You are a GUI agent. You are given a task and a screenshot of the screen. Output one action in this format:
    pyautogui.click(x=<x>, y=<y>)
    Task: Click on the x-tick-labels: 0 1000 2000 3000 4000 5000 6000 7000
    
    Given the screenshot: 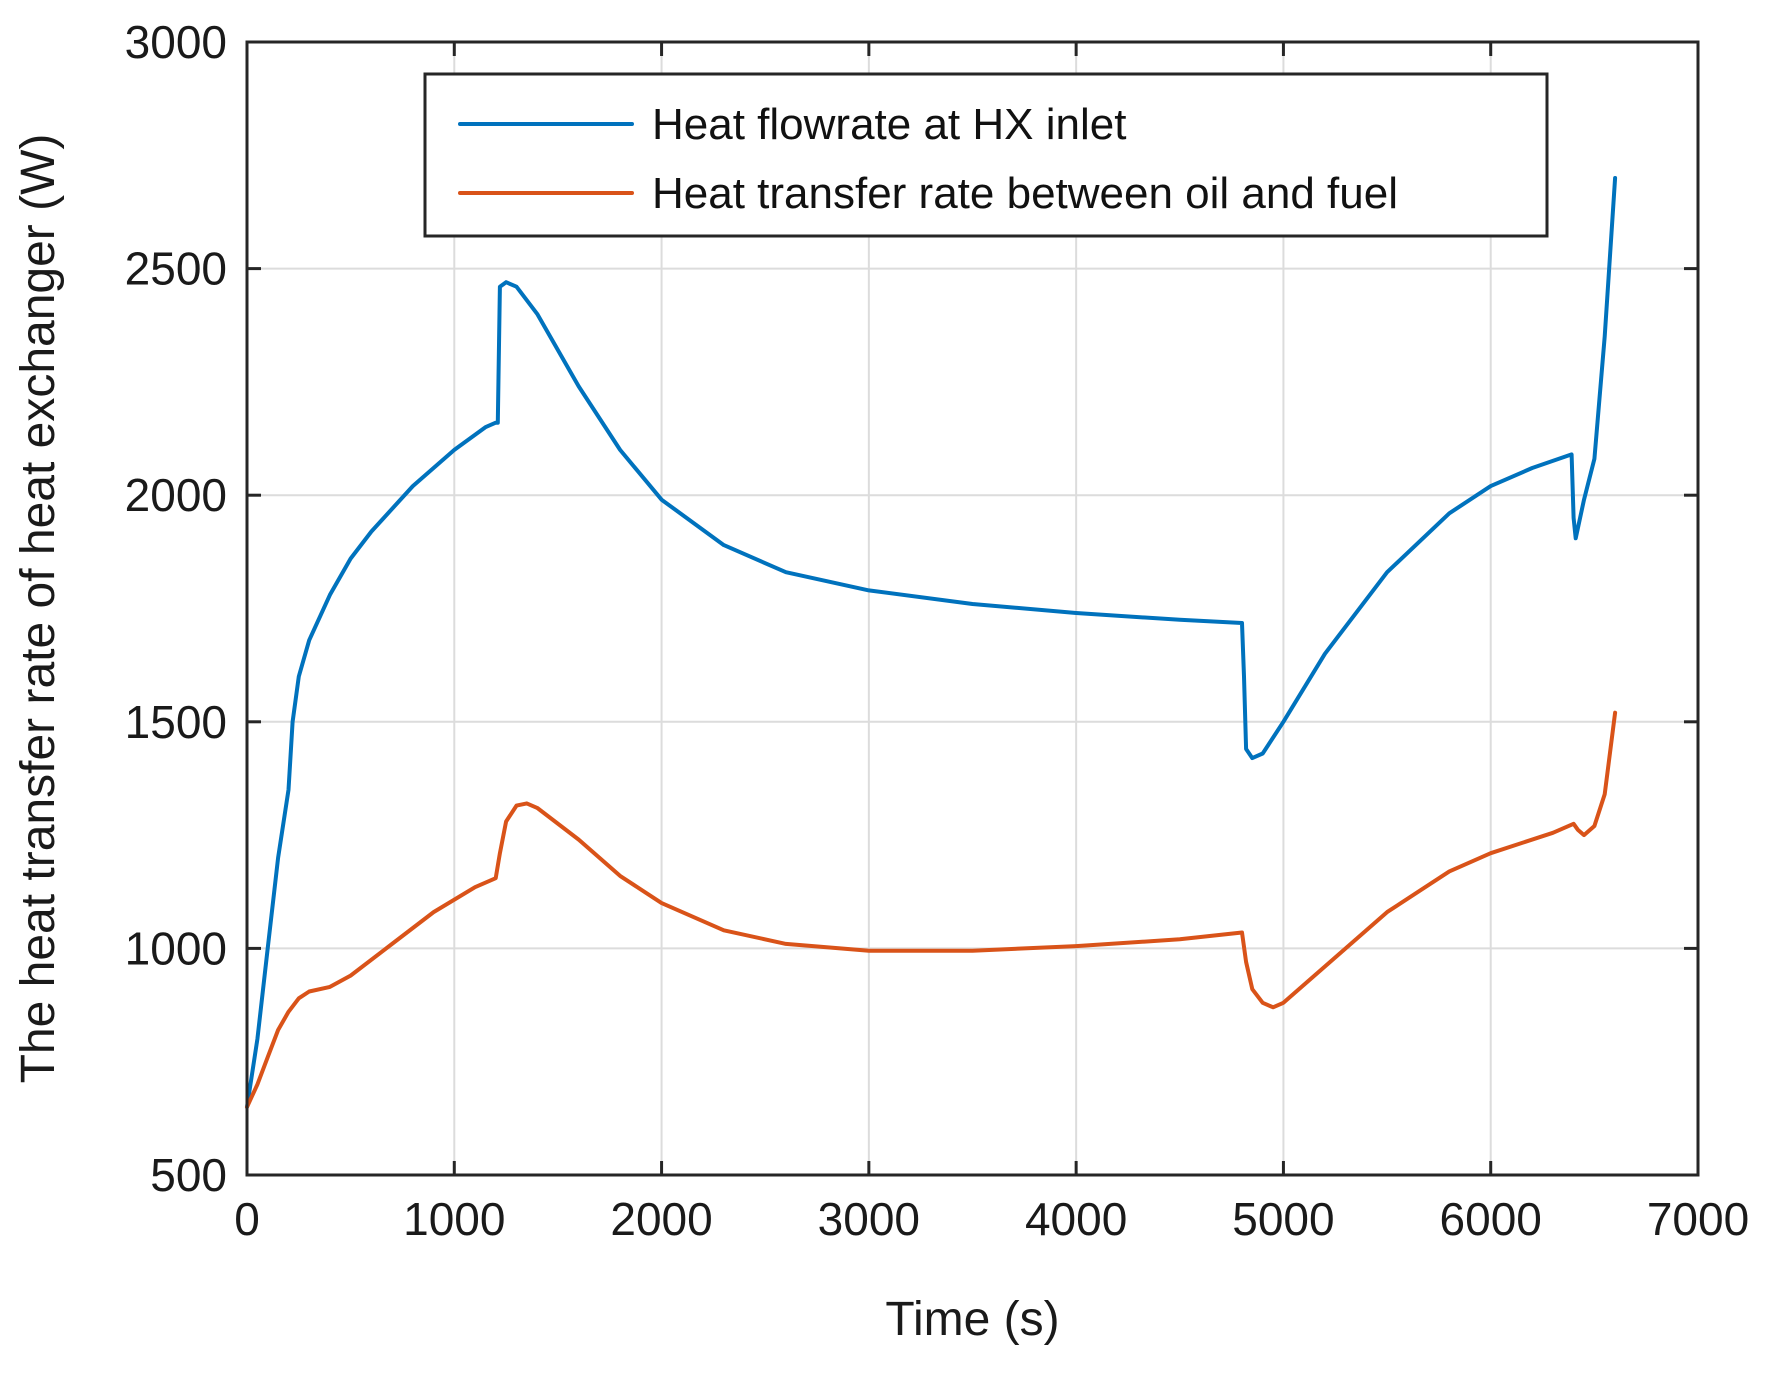 What is the action you would take?
    pyautogui.click(x=991, y=1219)
    